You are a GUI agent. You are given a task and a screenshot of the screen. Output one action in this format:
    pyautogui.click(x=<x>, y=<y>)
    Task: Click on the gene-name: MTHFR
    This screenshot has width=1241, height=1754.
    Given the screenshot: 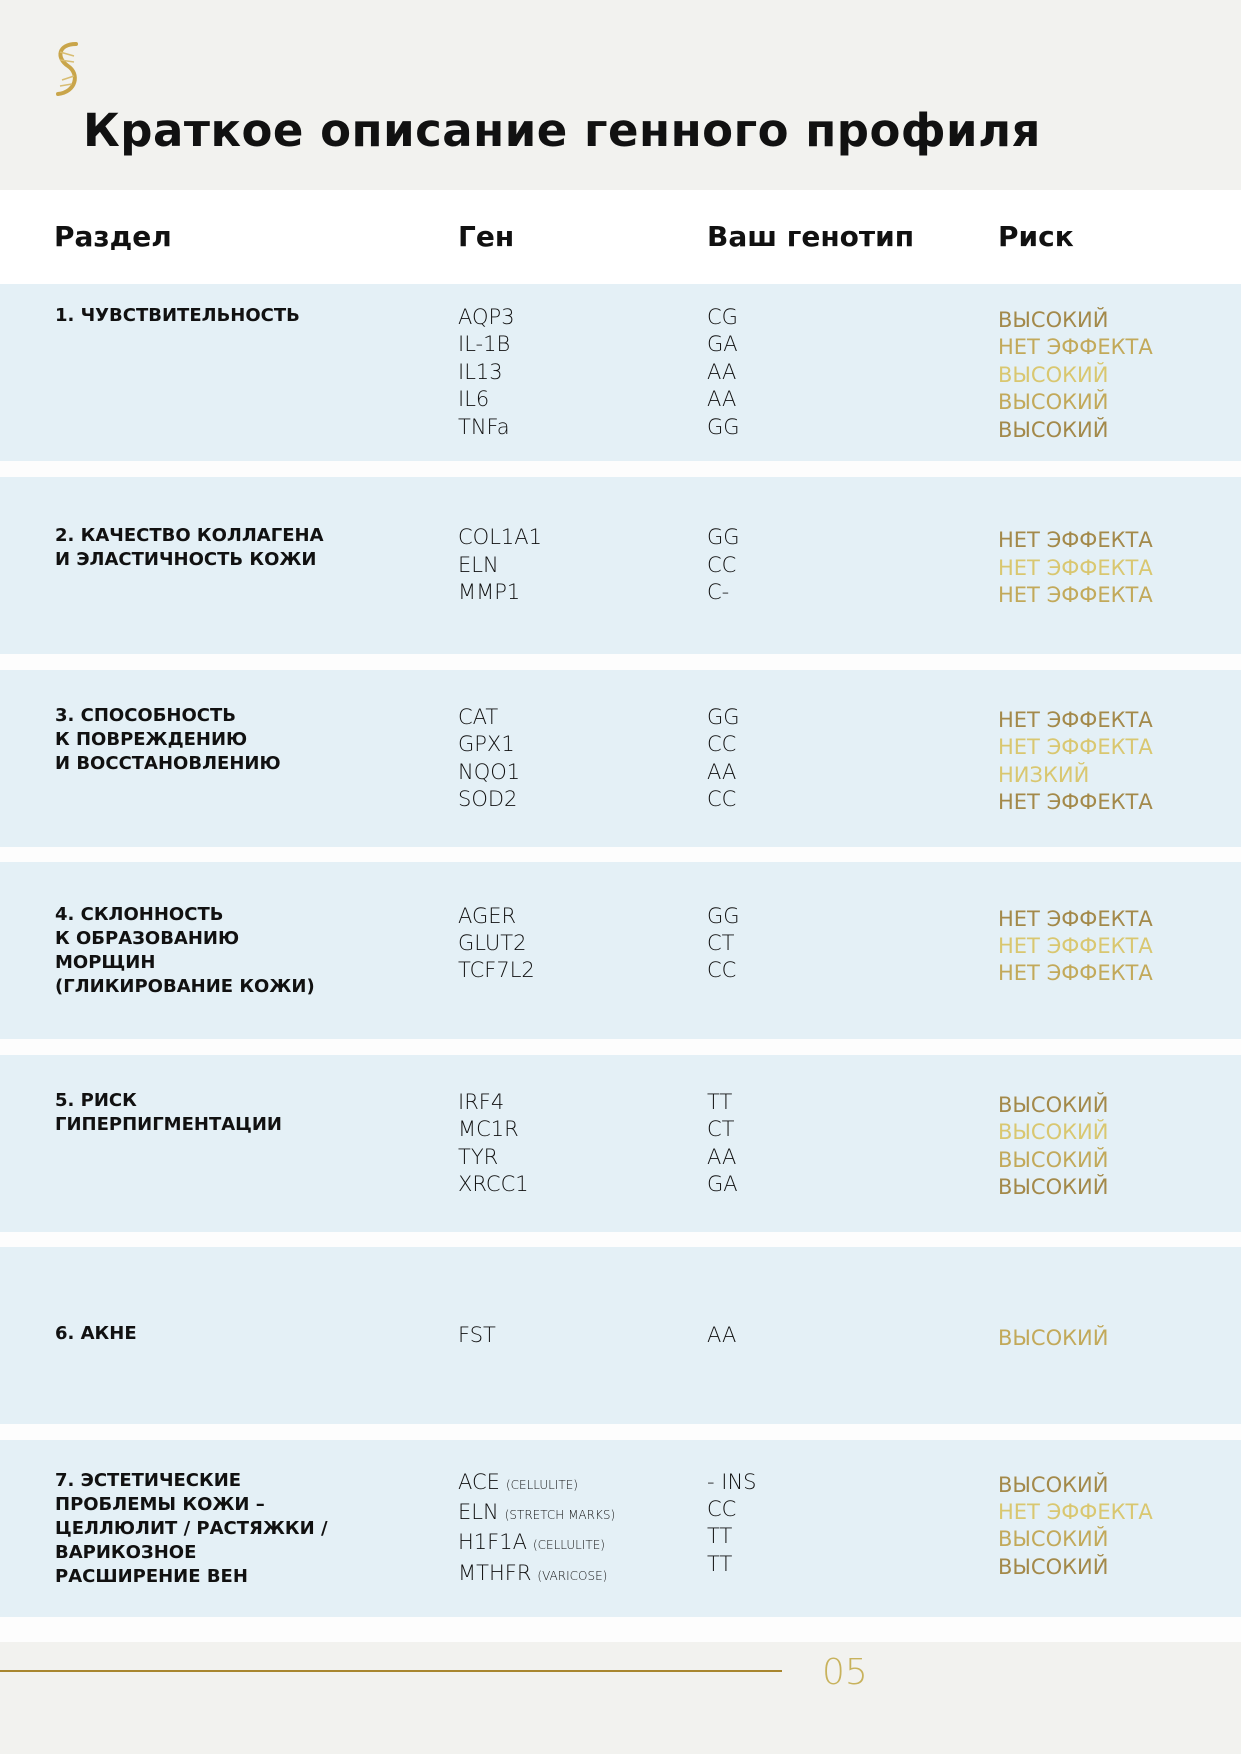 What is the action you would take?
    pyautogui.click(x=495, y=1572)
    